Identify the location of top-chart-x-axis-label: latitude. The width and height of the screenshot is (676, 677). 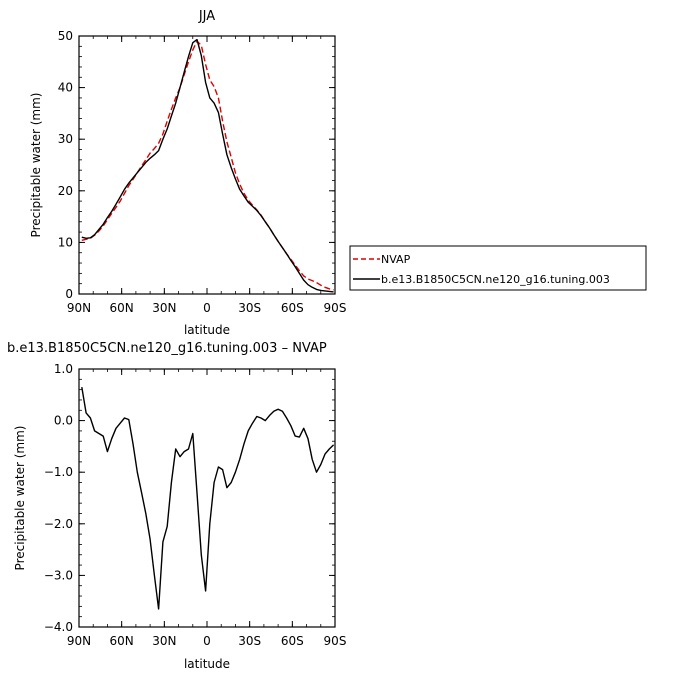
(207, 330).